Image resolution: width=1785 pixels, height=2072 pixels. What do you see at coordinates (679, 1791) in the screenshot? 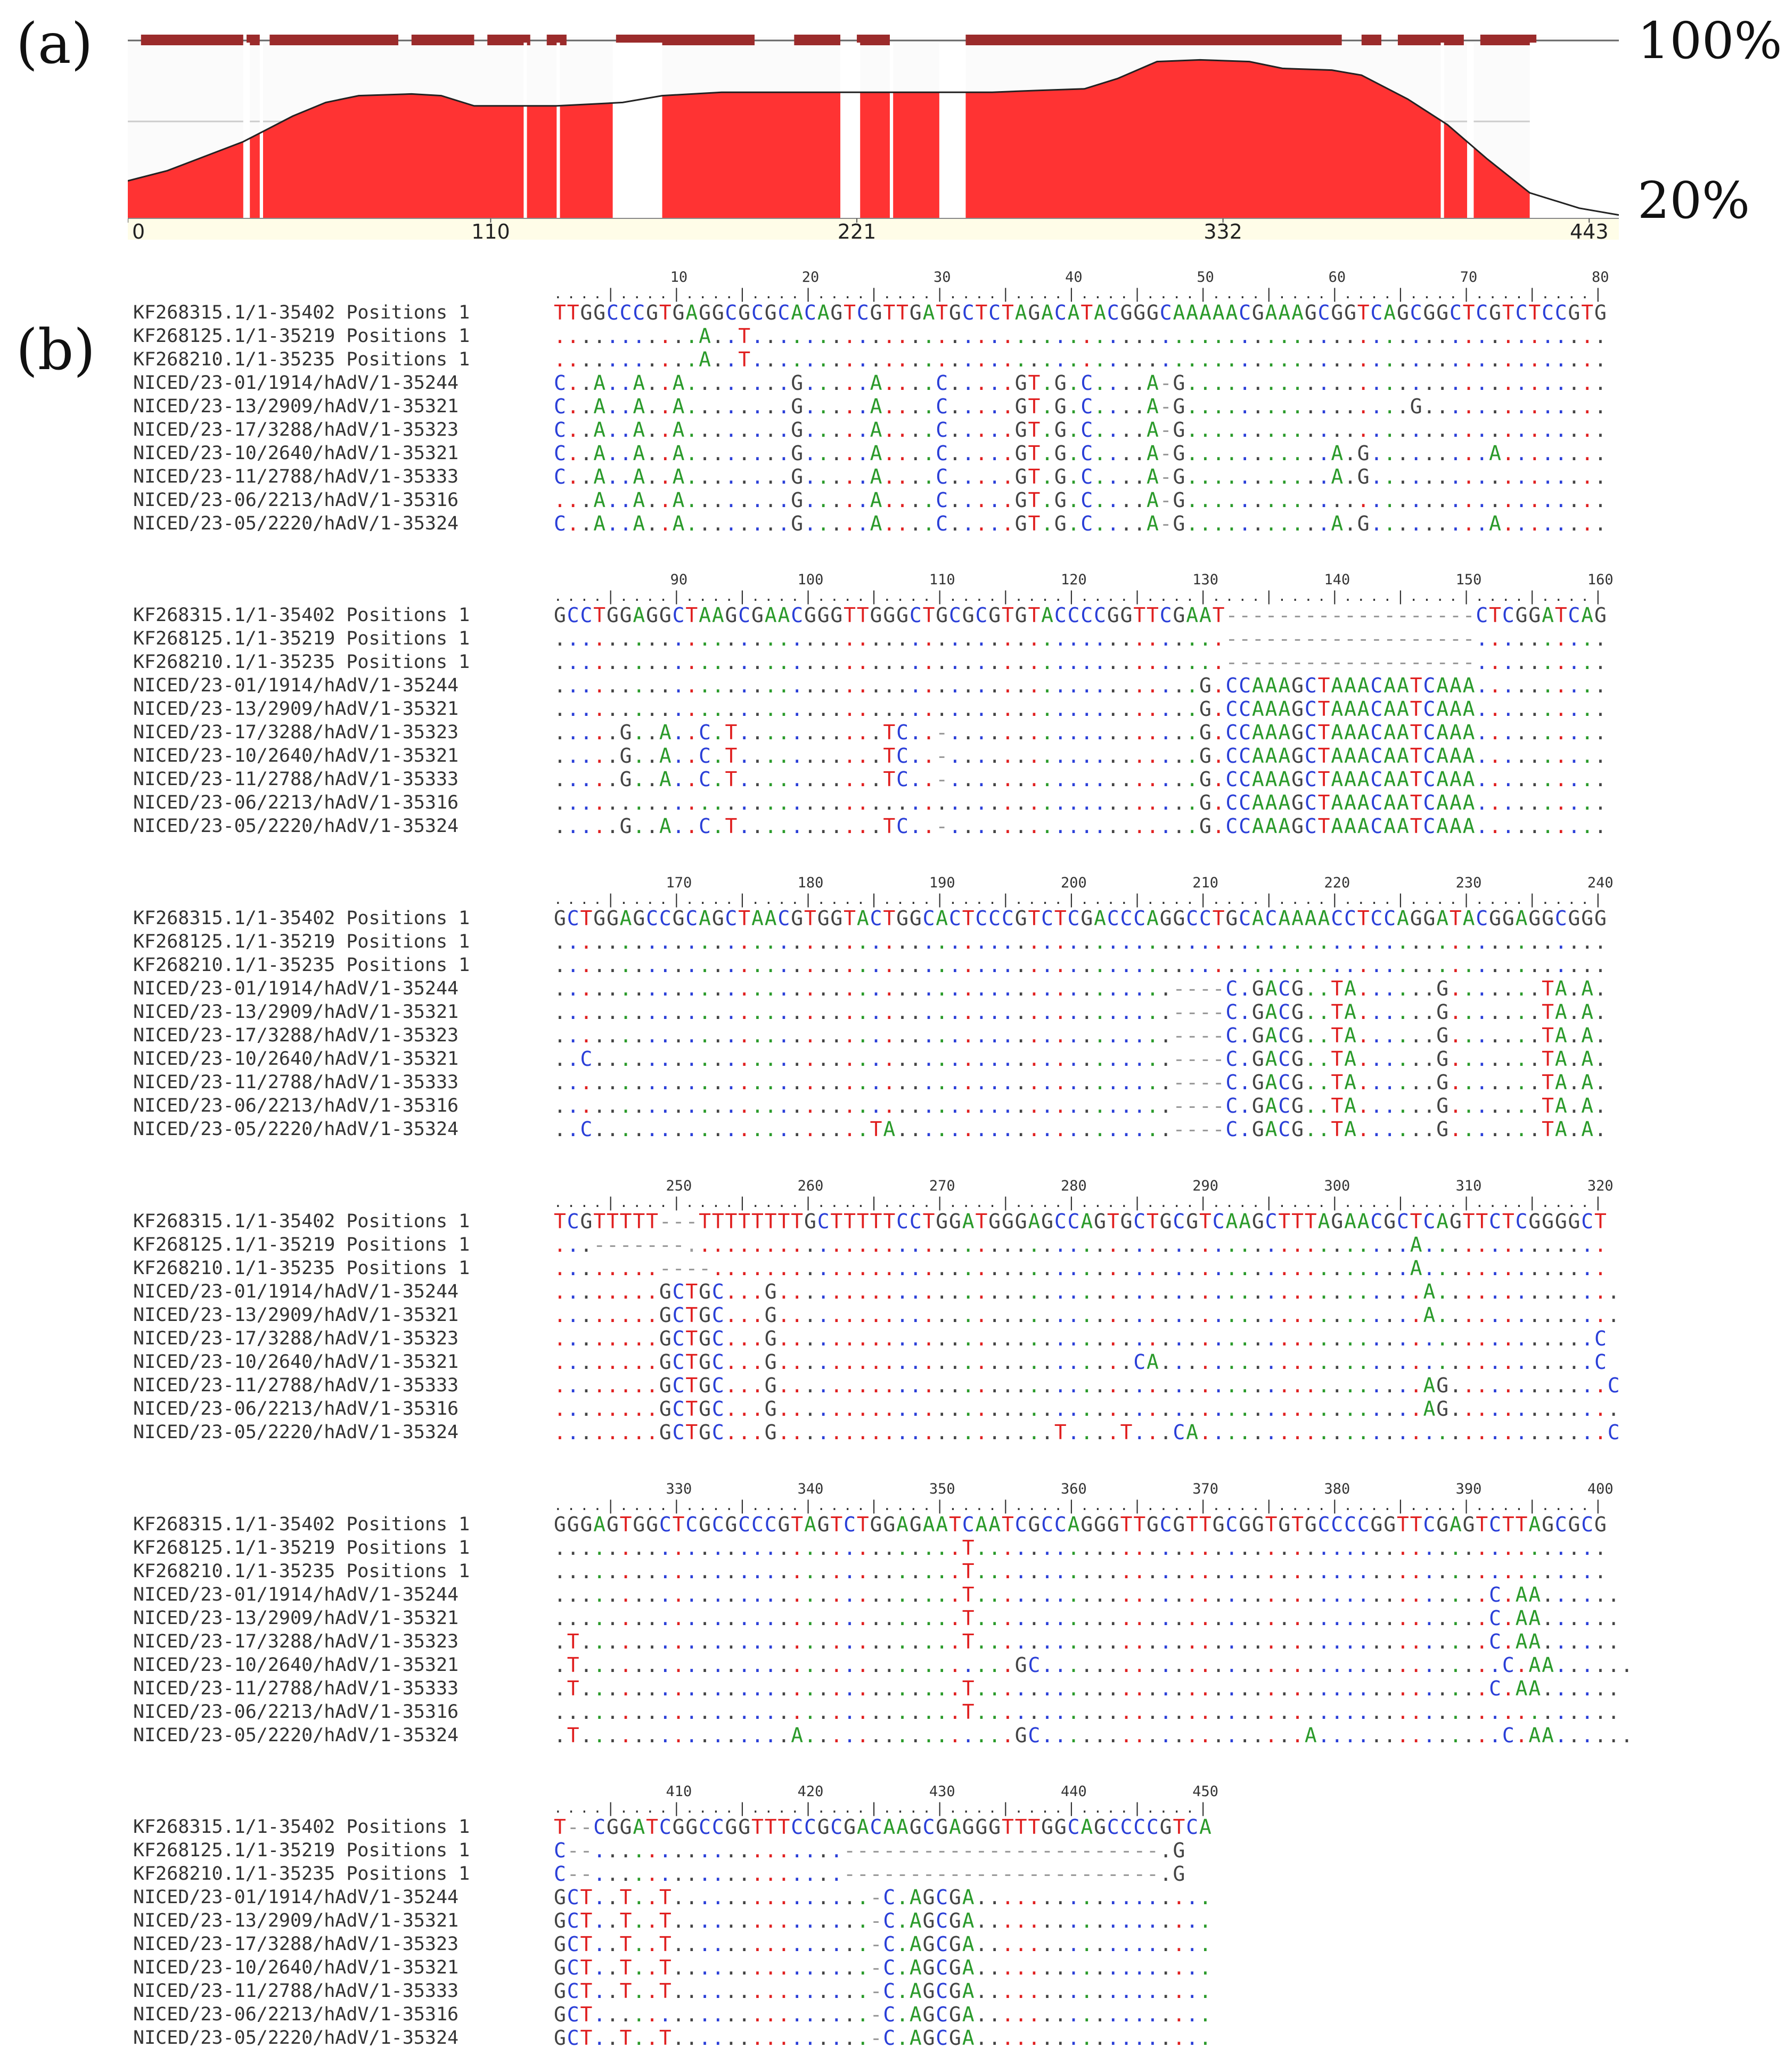
I see `ruler-tick-label: 410` at bounding box center [679, 1791].